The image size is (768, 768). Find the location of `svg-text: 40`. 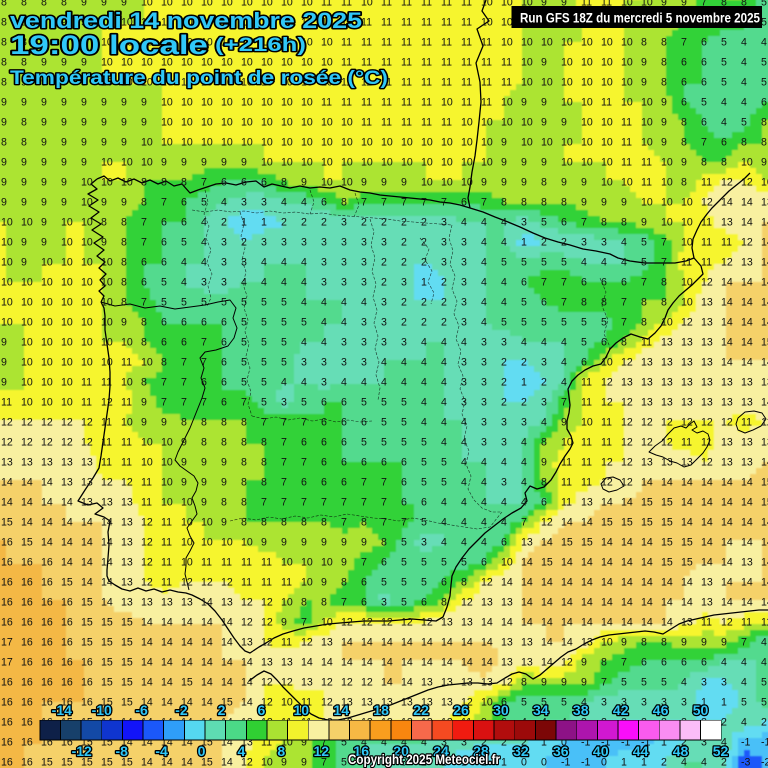

svg-text: 40 is located at coordinates (601, 751).